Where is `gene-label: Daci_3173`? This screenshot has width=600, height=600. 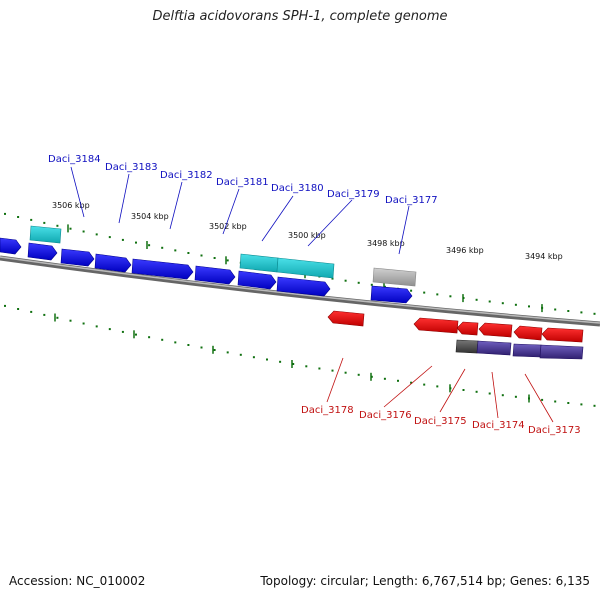 gene-label: Daci_3173 is located at coordinates (554, 430).